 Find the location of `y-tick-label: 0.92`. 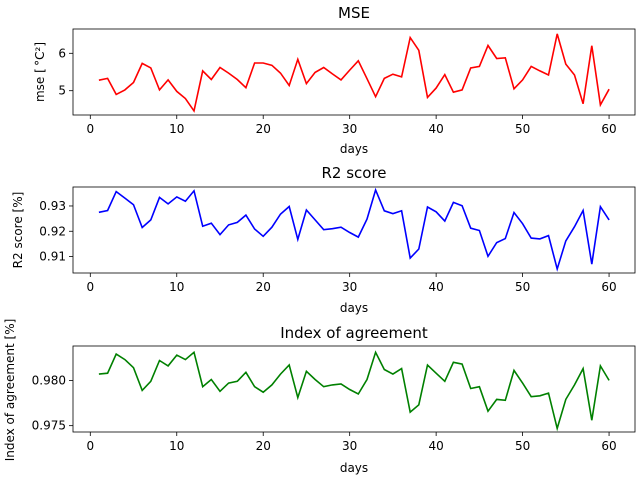

y-tick-label: 0.92 is located at coordinates (52, 231).